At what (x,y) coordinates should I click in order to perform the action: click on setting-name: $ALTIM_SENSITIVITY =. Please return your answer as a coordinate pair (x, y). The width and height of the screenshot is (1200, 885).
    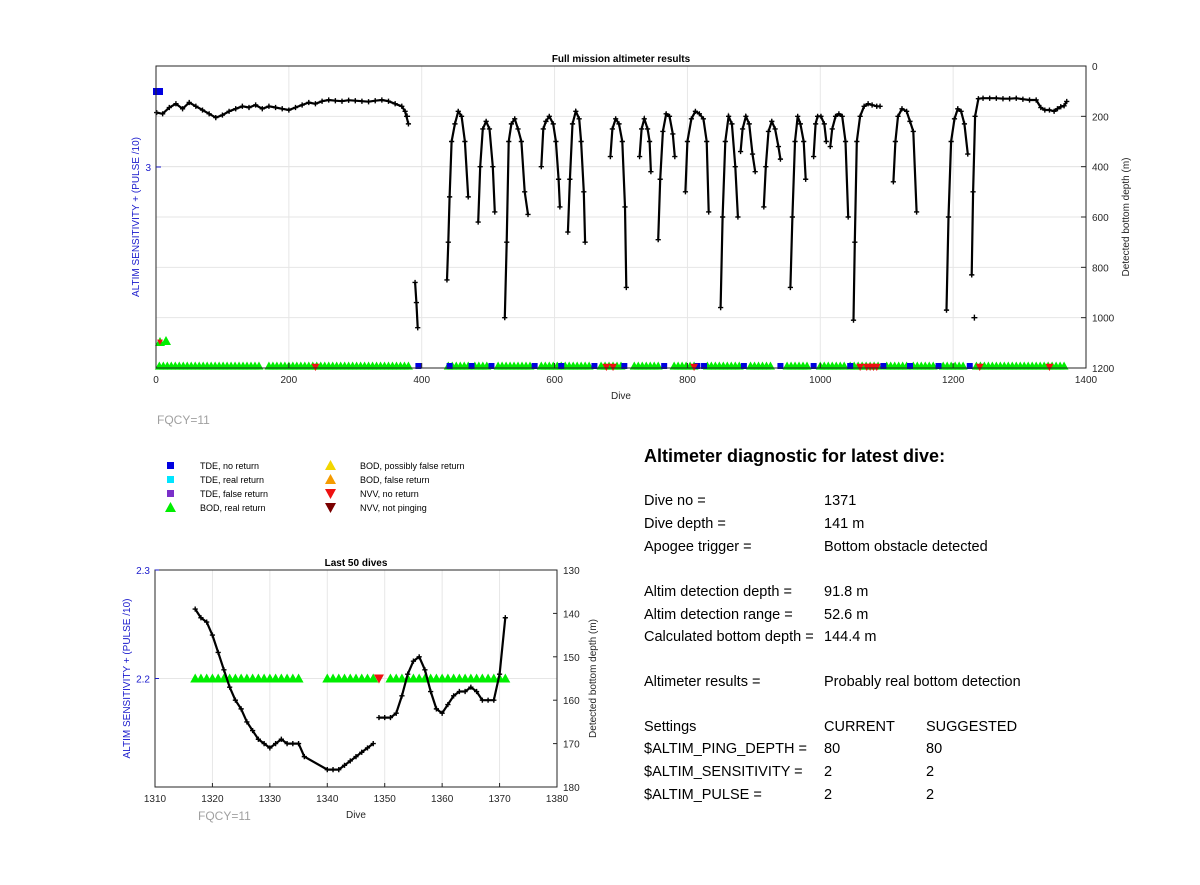
    Looking at the image, I should click on (723, 772).